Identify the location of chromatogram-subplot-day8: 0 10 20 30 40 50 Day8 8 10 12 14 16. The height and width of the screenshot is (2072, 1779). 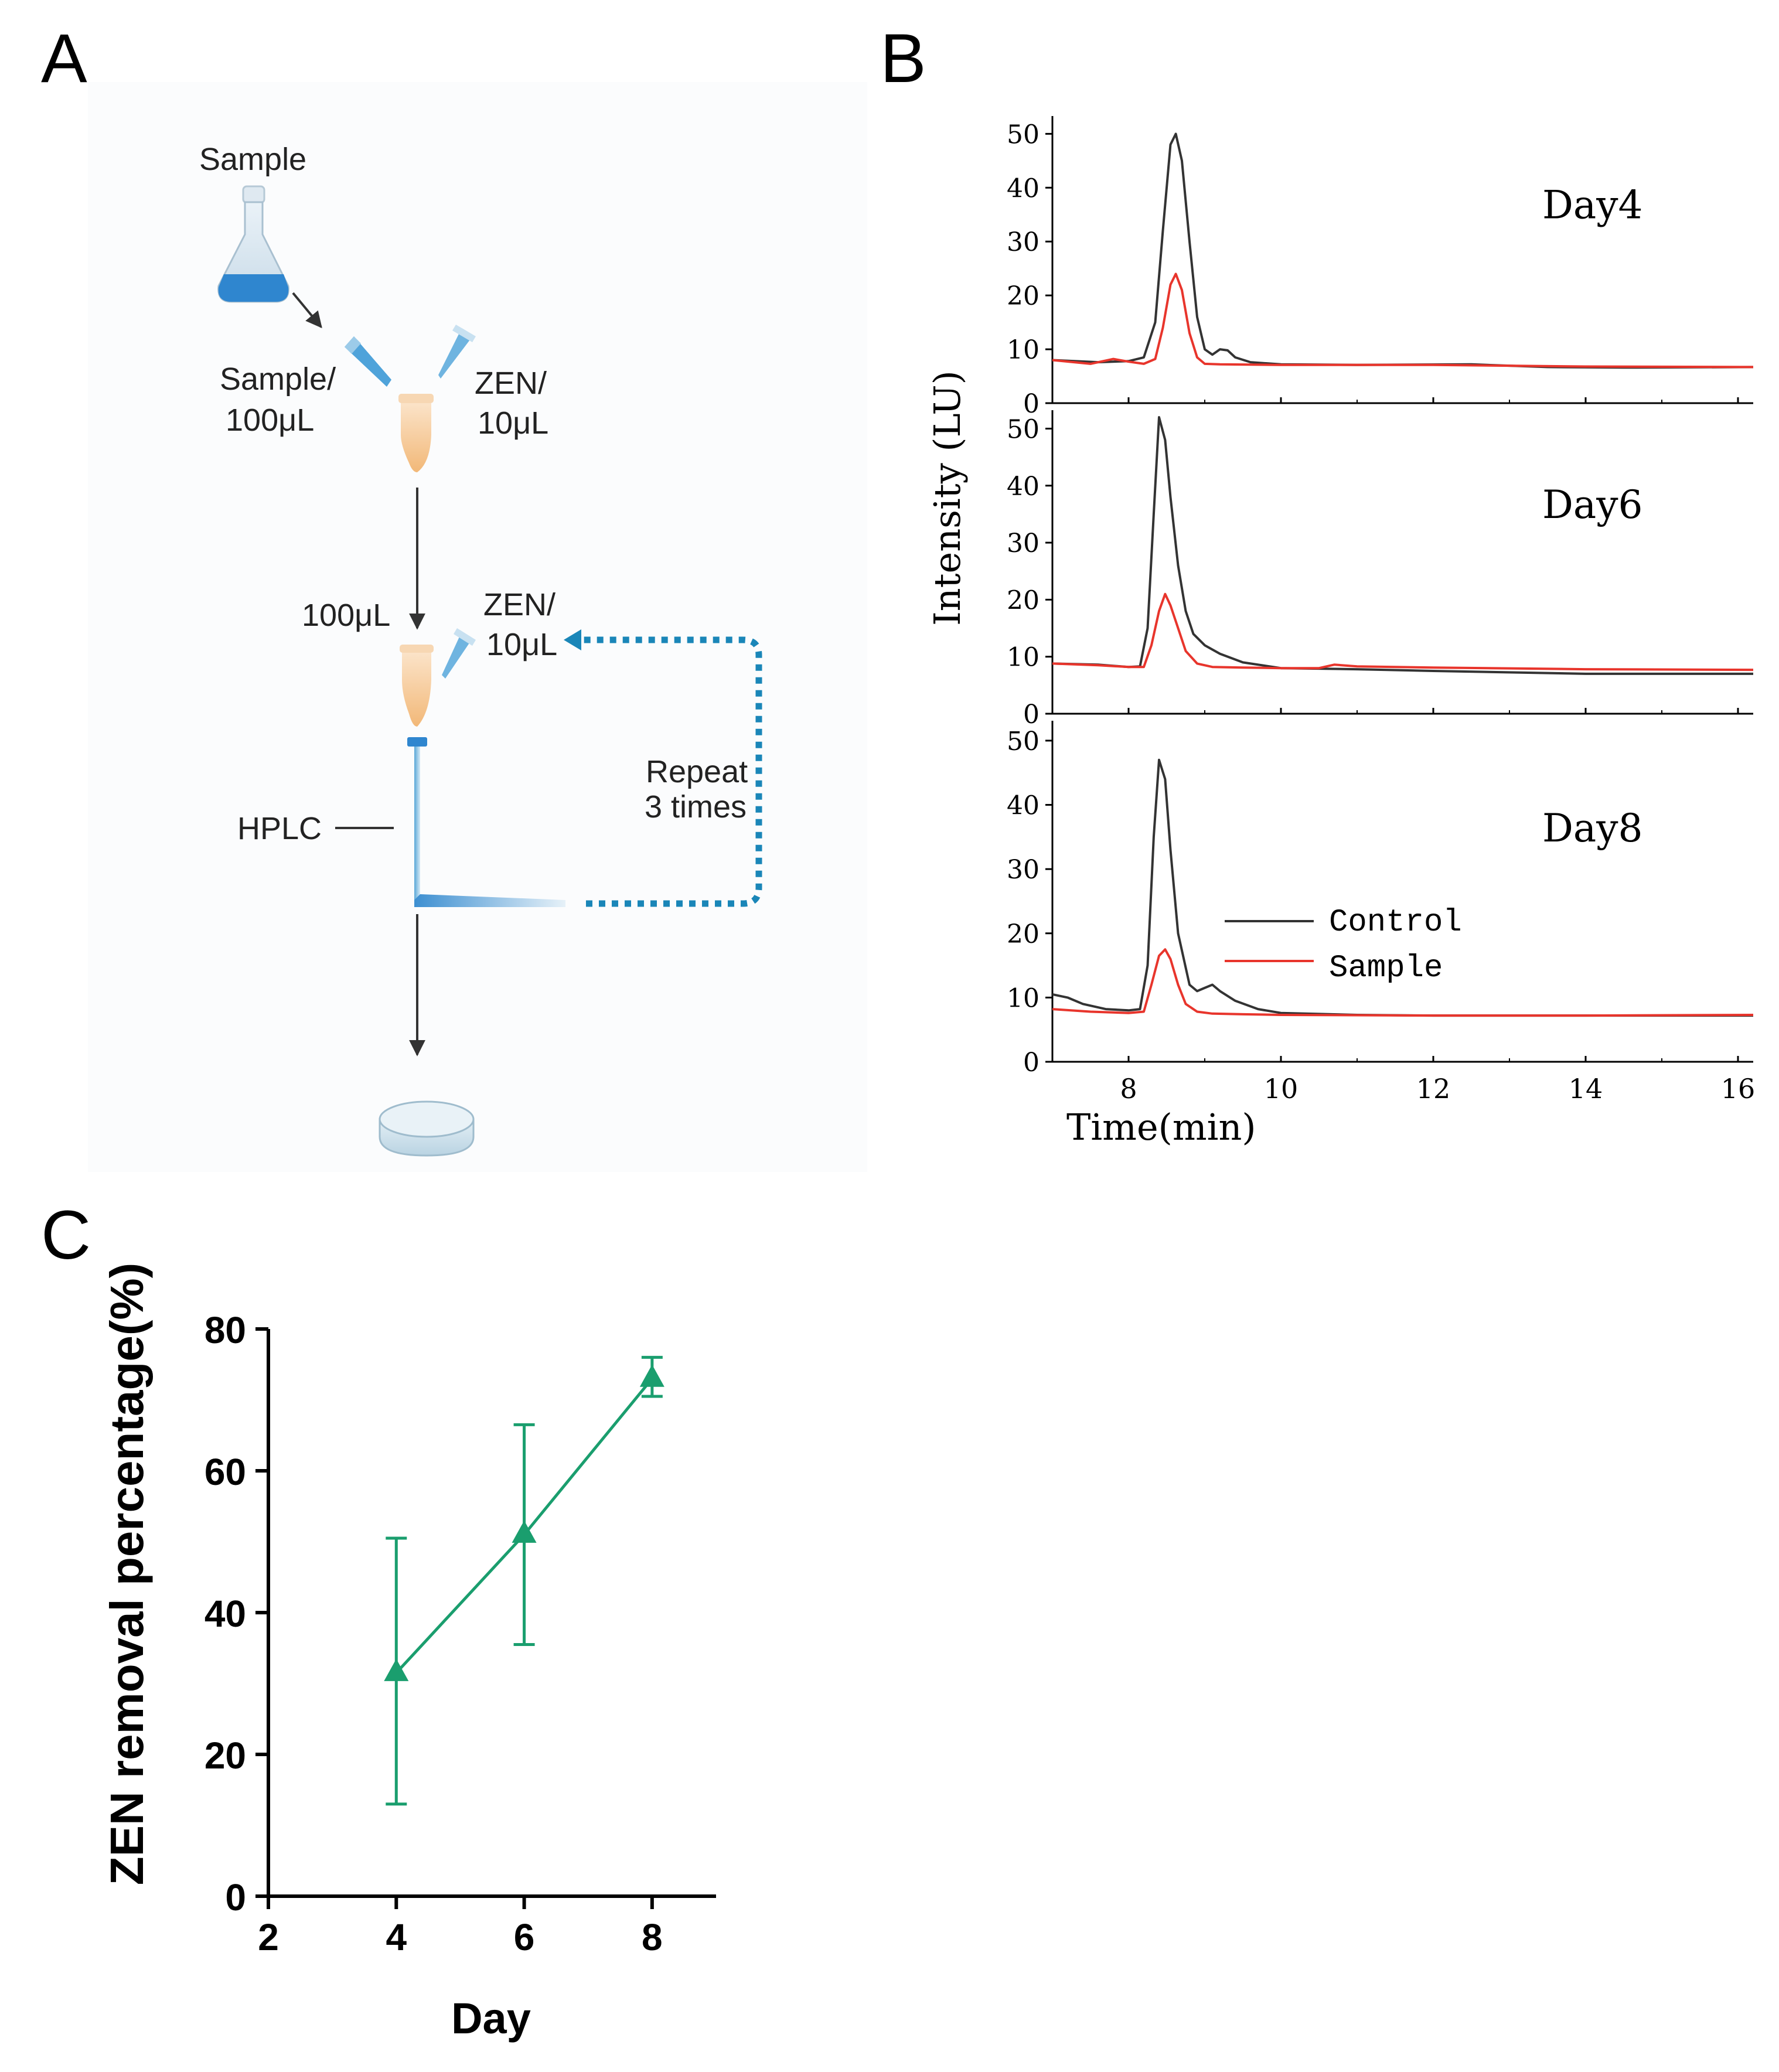
(1381, 913).